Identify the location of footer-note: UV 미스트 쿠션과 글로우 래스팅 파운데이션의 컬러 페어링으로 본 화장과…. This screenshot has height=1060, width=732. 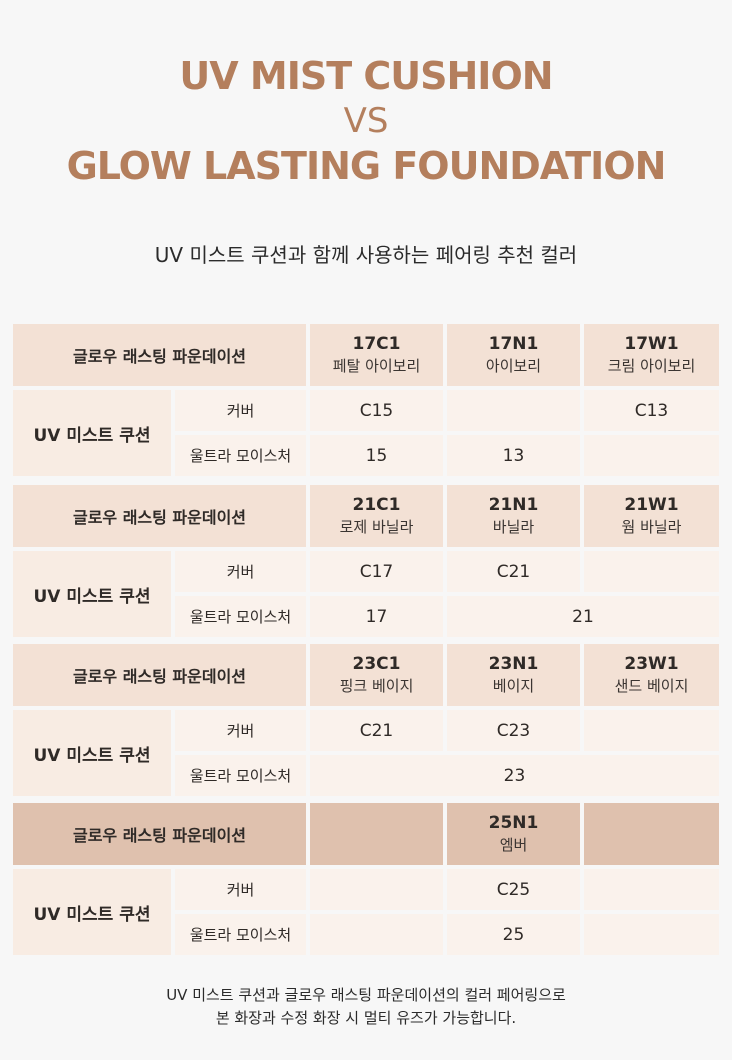
(366, 1007).